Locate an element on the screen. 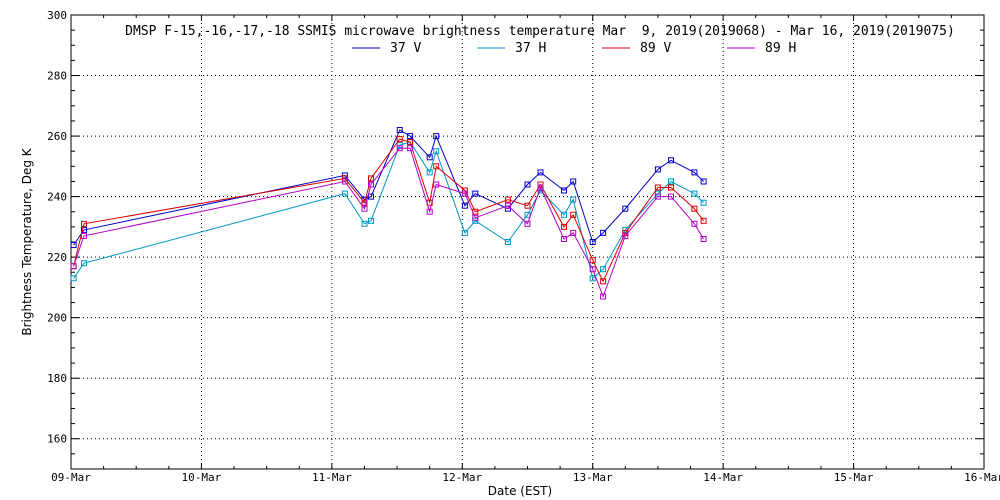 The width and height of the screenshot is (1000, 500). y-tick-label: 280 is located at coordinates (57, 76).